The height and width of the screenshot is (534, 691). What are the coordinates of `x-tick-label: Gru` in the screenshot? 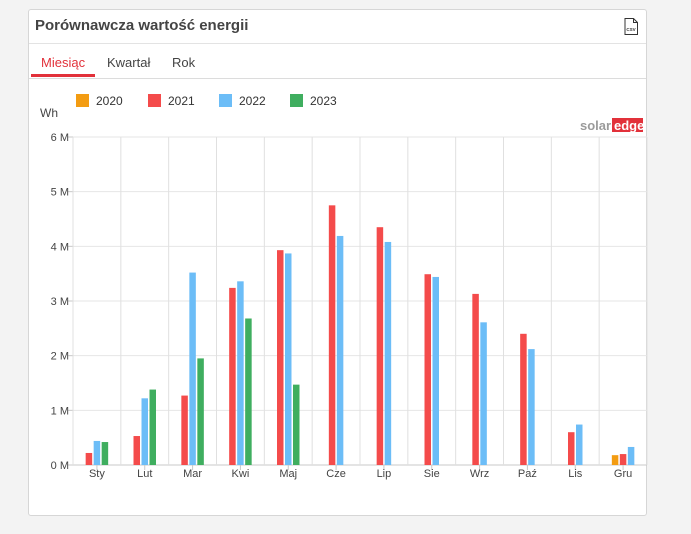 It's located at (623, 474).